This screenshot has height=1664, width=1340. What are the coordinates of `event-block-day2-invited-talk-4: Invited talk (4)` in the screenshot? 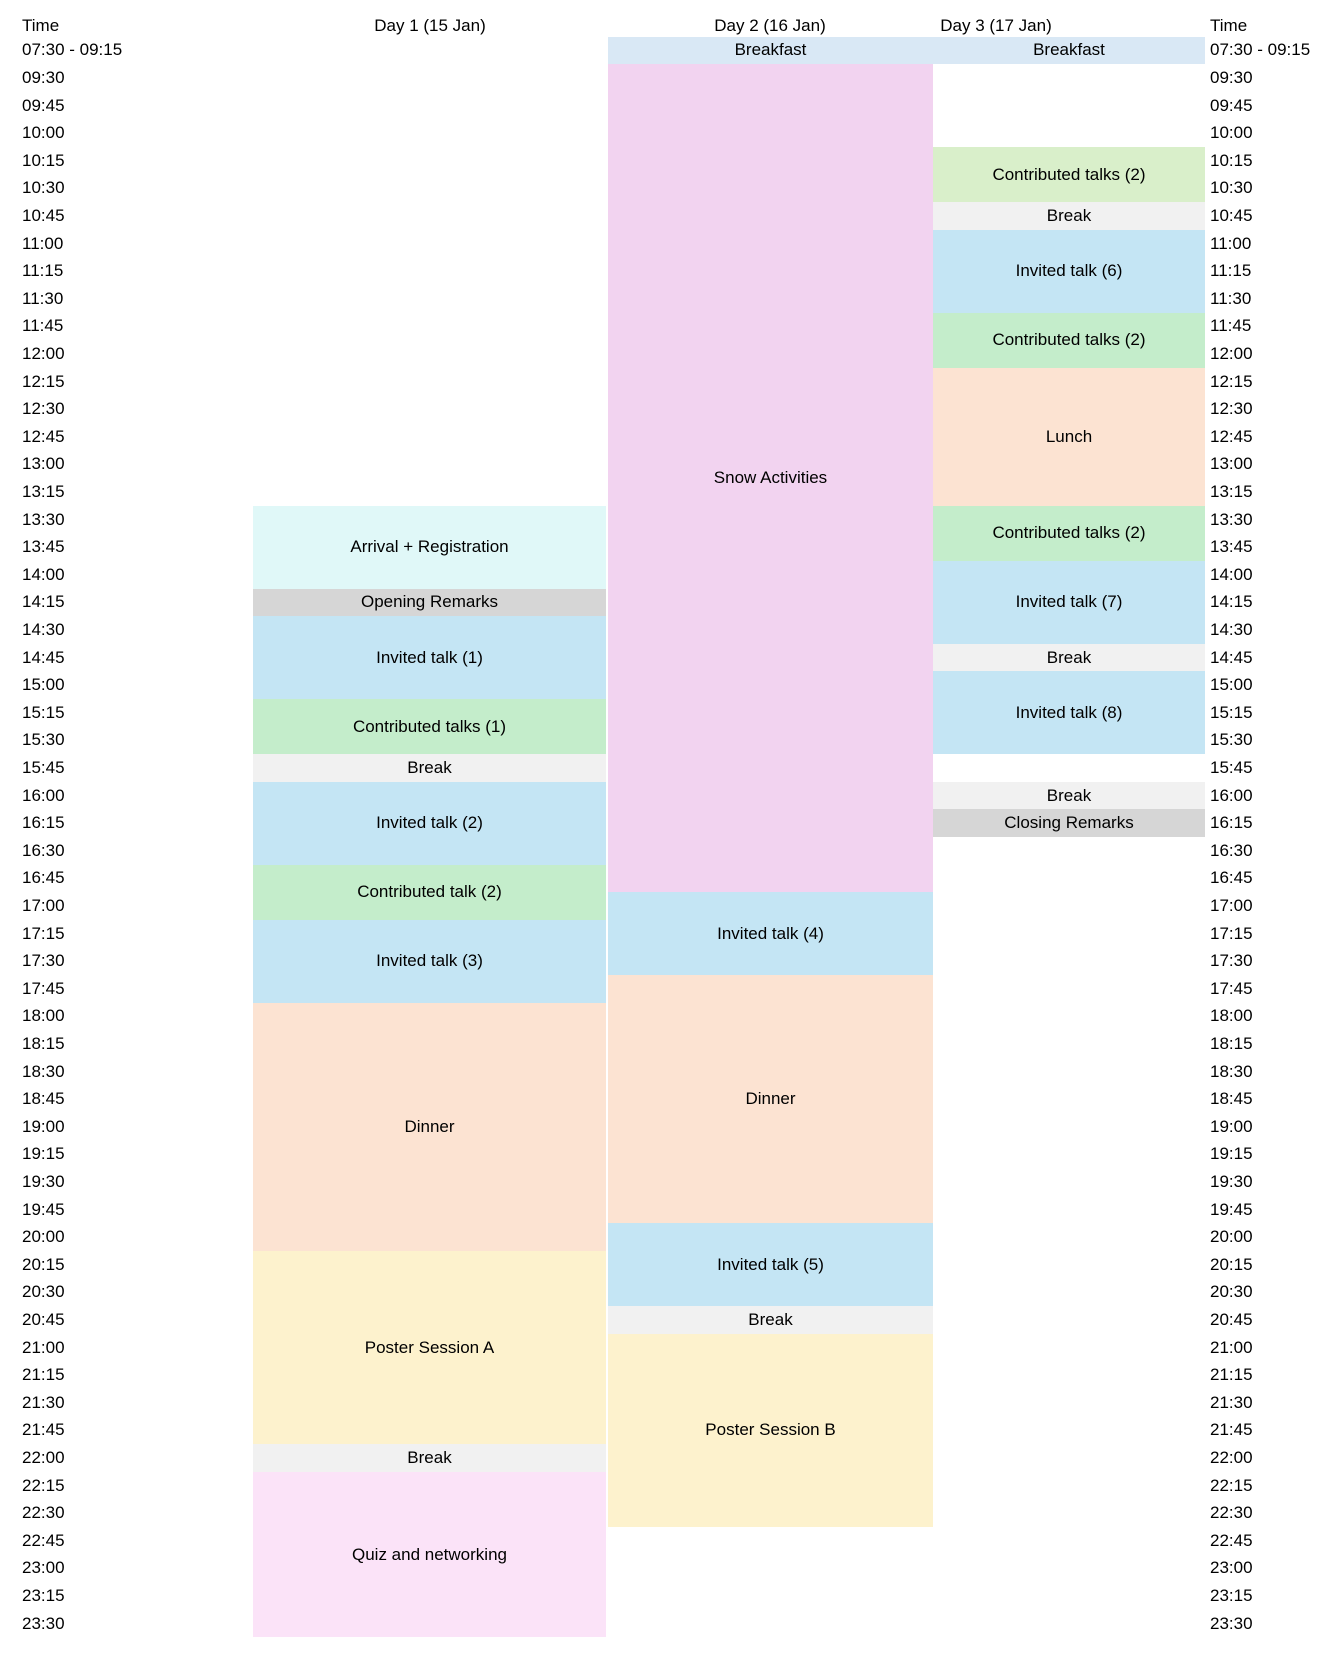 It's located at (770, 933).